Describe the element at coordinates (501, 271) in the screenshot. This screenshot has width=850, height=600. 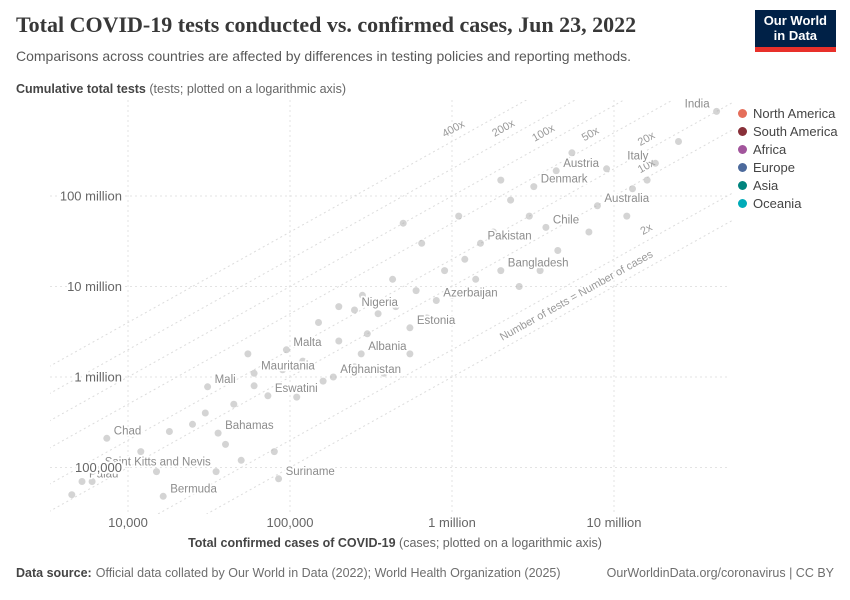
I see `data-point-bangladesh` at that location.